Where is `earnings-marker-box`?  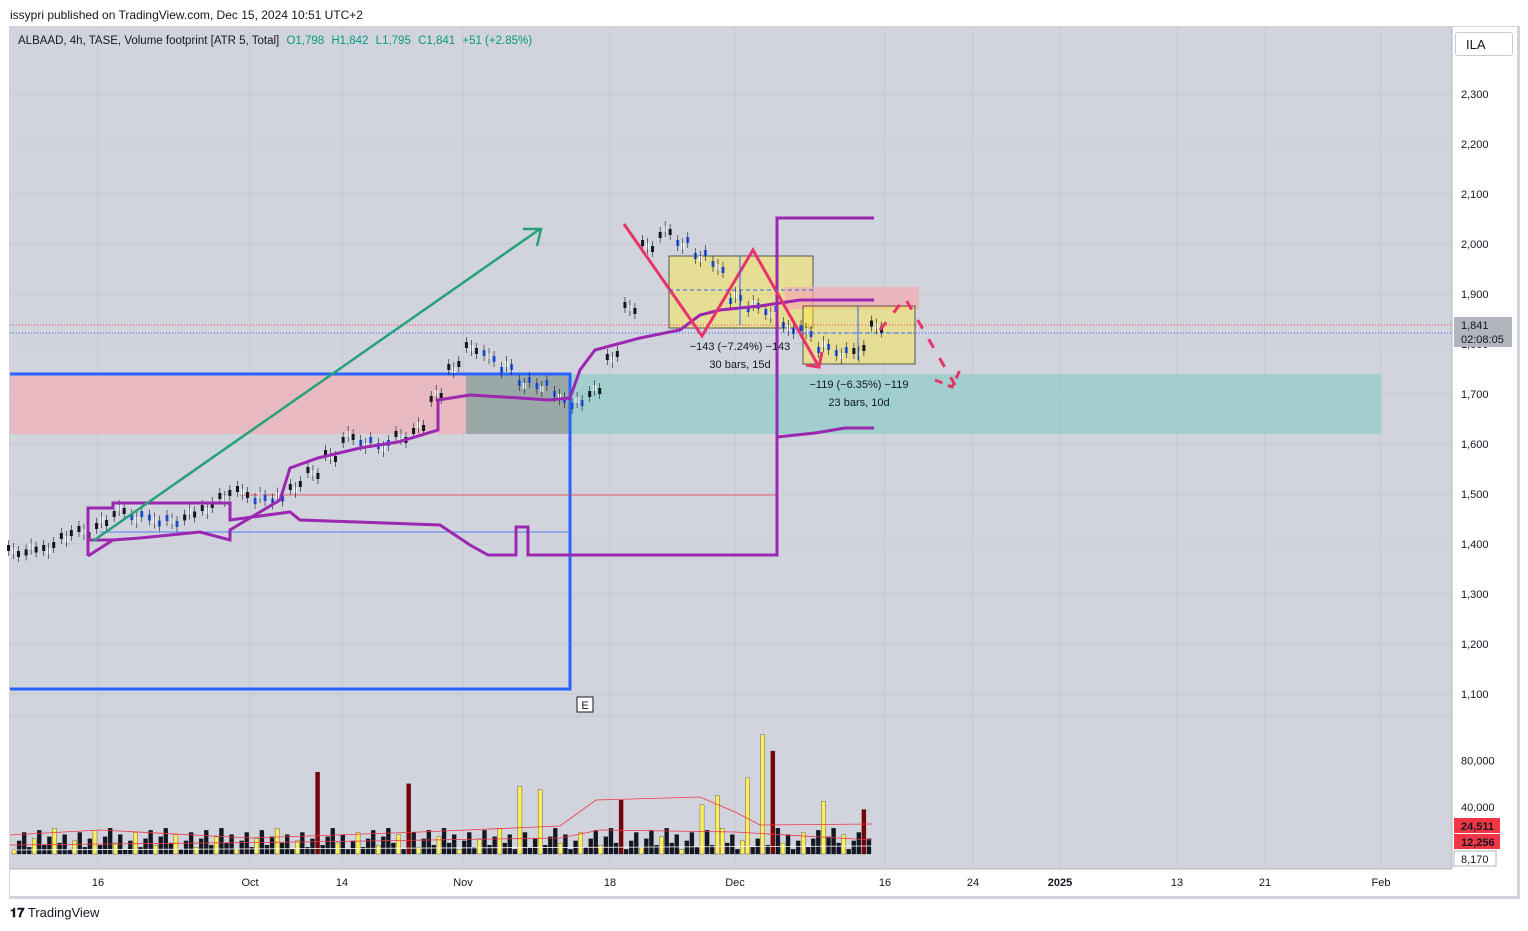
earnings-marker-box is located at coordinates (585, 704).